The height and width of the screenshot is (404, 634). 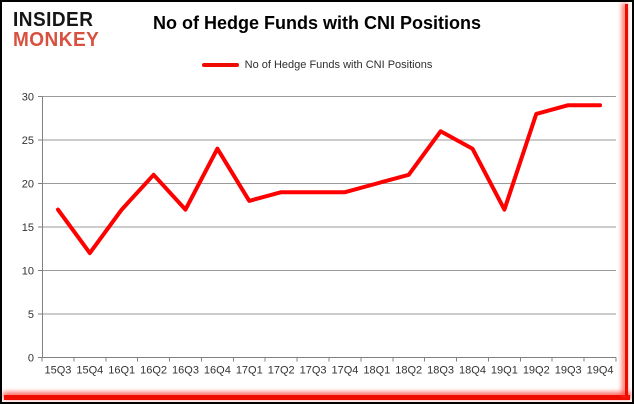 I want to click on y-tick-label: 0, so click(x=31, y=359).